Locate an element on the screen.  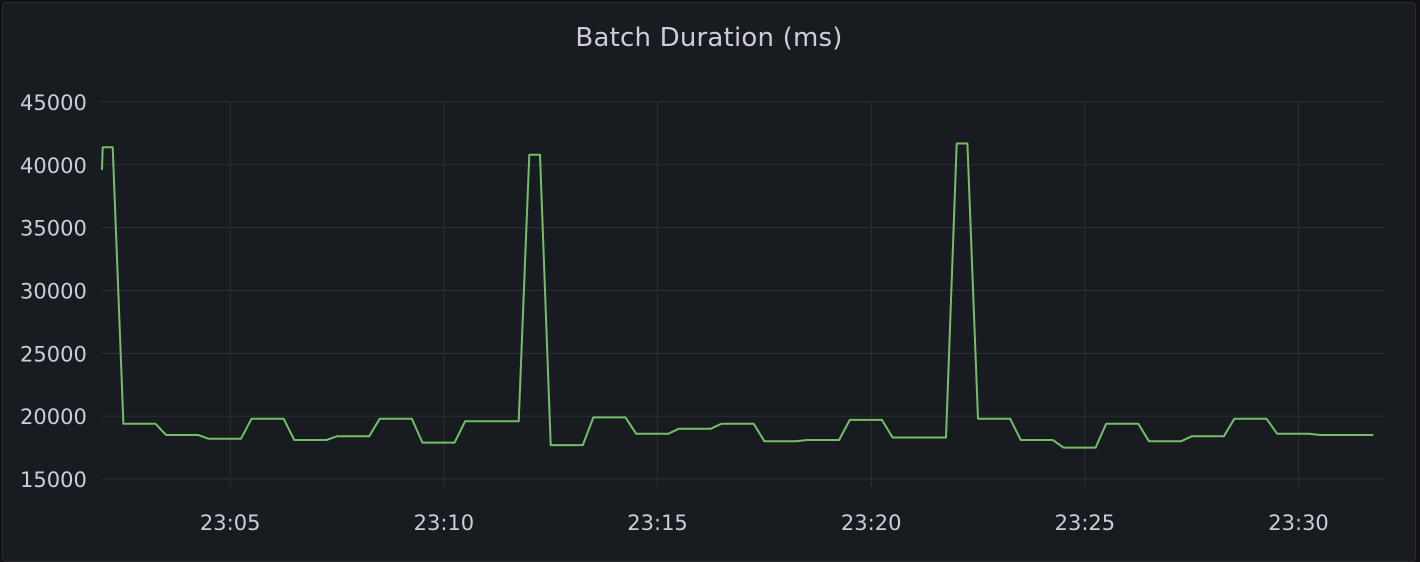
y-axis-labels: 15000 20000 25000 30000 35000 40000 45000 is located at coordinates (53, 291).